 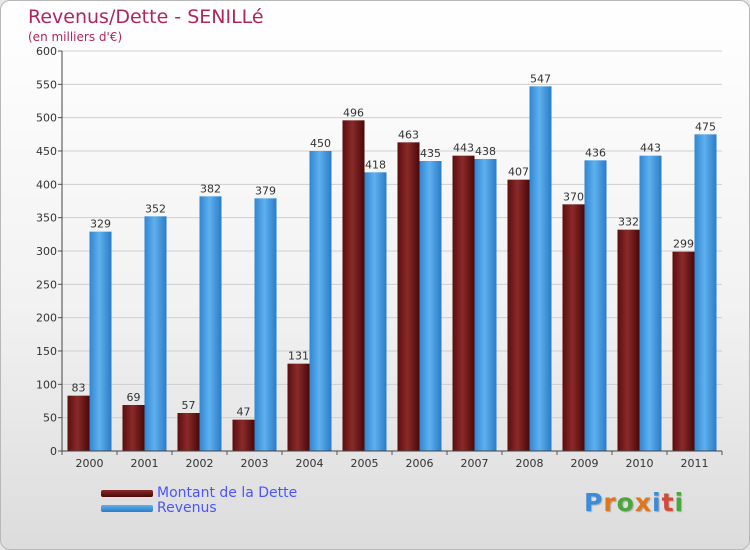 I want to click on data-label-revenus: 435, so click(x=430, y=153).